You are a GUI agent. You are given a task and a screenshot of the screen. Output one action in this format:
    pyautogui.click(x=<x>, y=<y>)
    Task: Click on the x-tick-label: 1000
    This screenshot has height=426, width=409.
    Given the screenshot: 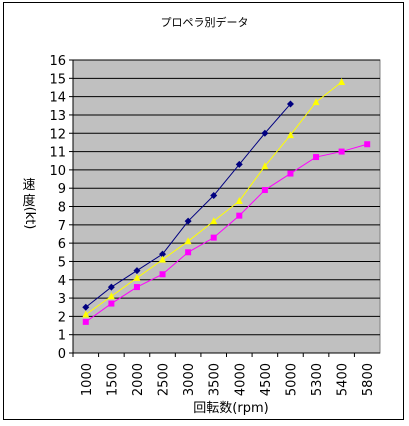 What is the action you would take?
    pyautogui.click(x=87, y=379)
    